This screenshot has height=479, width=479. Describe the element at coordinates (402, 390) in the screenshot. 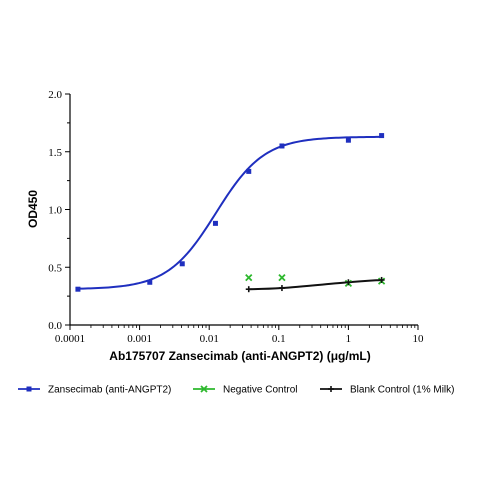

I see `legend-label-3: Blank Control (1% Milk)` at that location.